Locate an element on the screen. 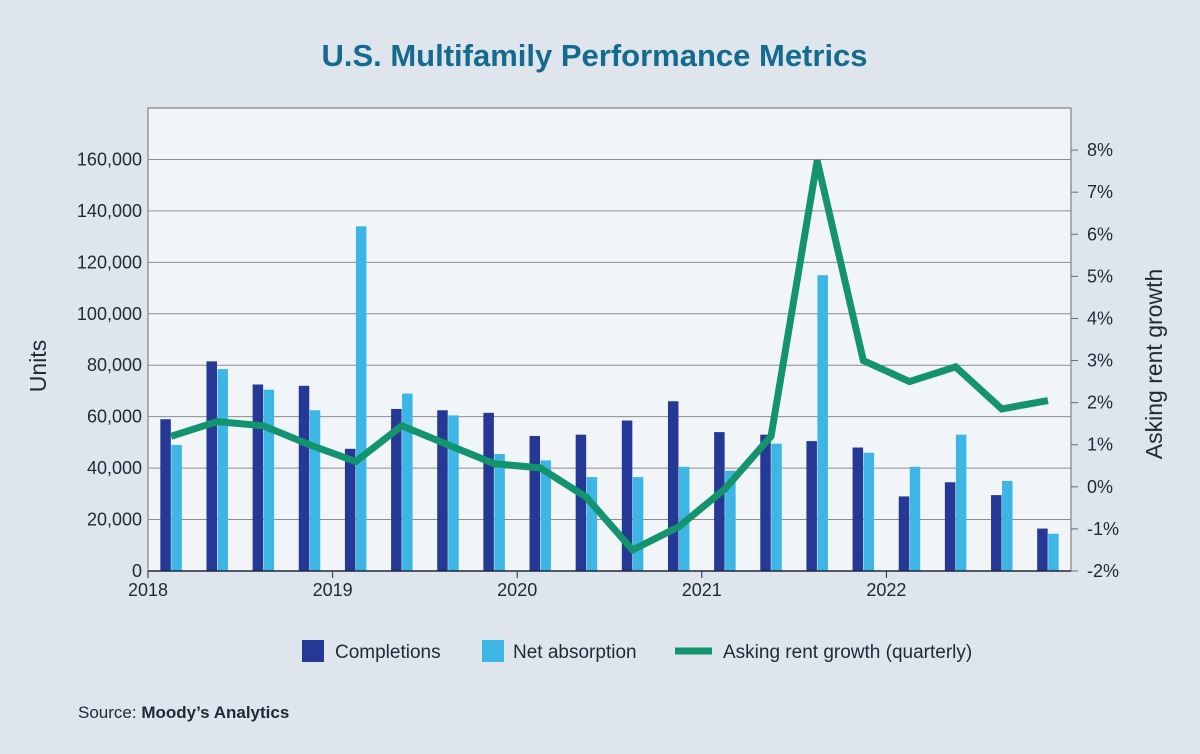  y-left-tick-label: 20,000 is located at coordinates (114, 520).